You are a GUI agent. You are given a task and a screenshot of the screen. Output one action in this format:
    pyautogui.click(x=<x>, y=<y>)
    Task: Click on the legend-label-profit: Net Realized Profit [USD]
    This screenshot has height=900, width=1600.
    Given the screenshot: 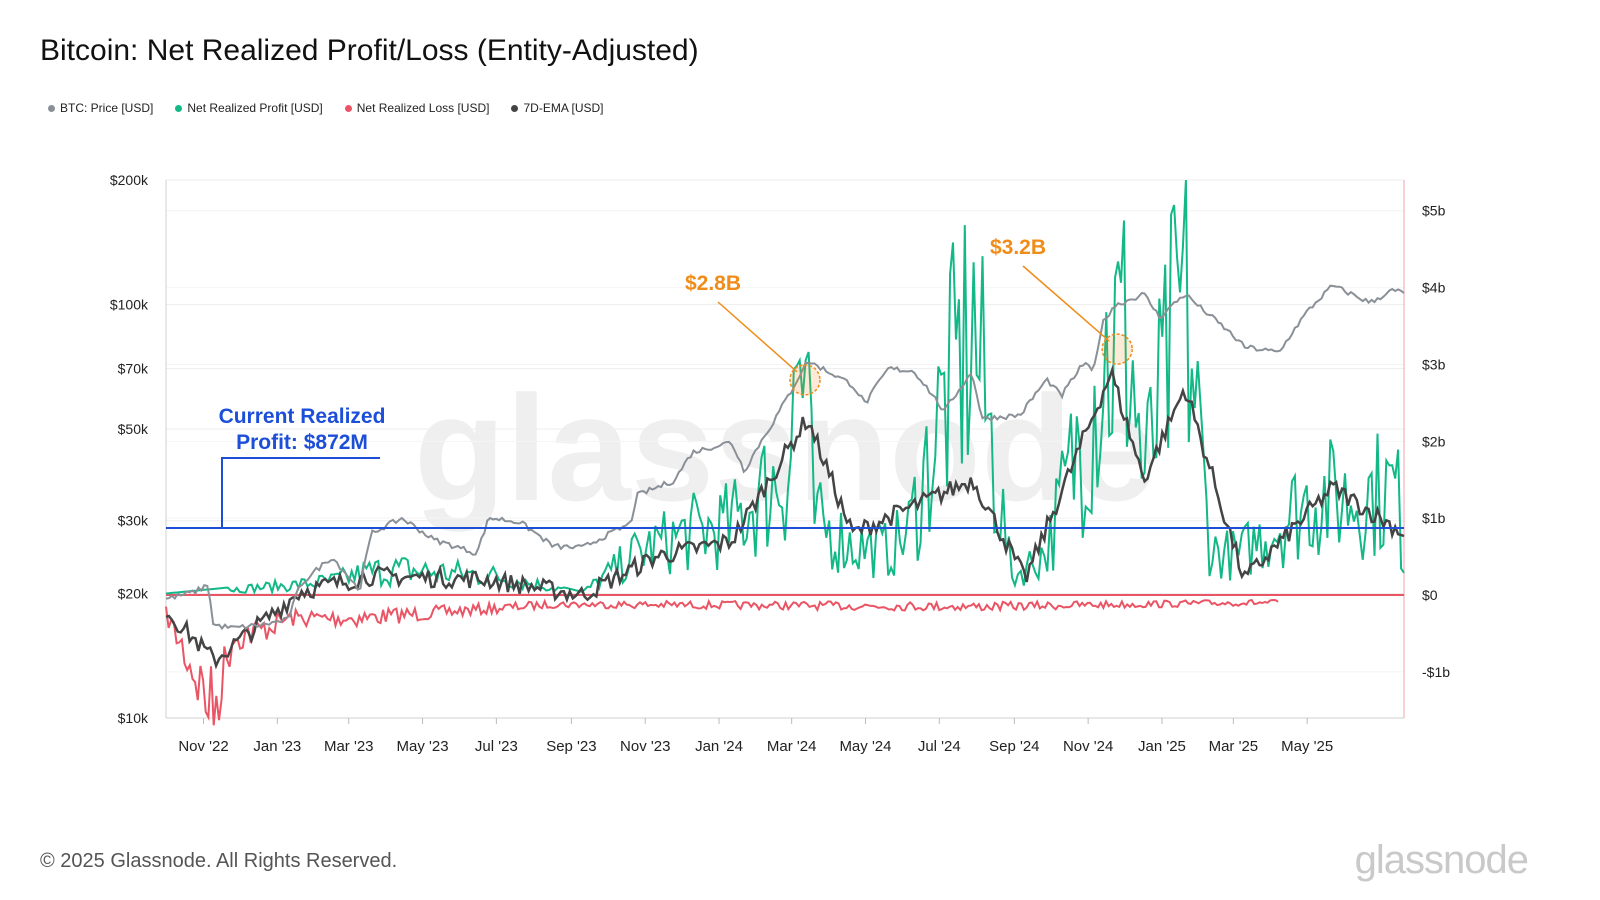 What is the action you would take?
    pyautogui.click(x=255, y=108)
    